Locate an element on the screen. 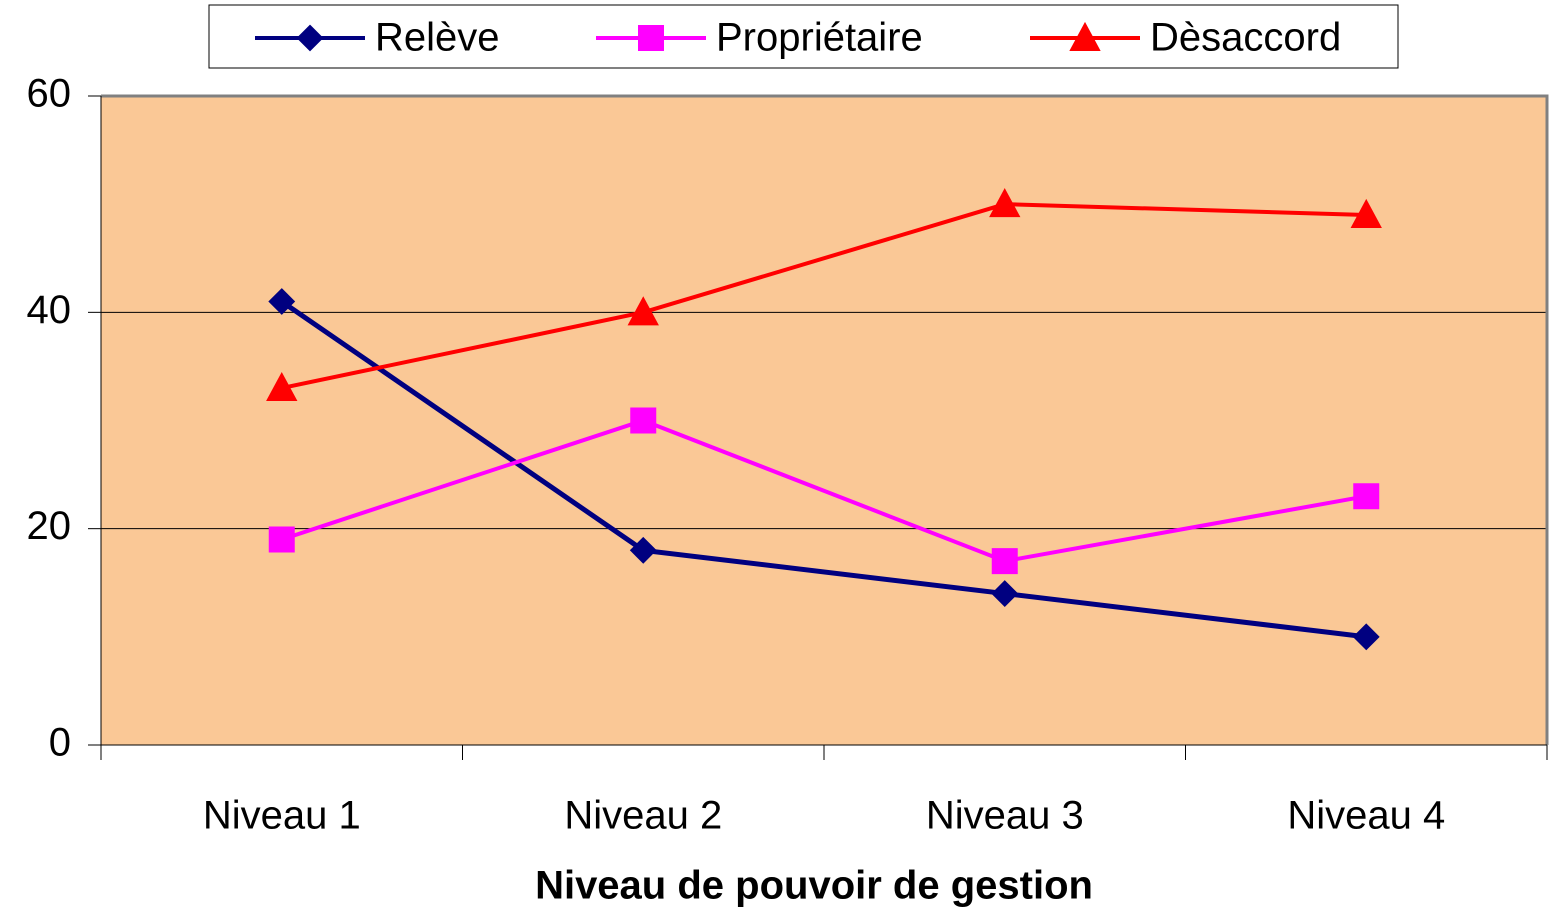  y-tick-label: 0 is located at coordinates (60, 743).